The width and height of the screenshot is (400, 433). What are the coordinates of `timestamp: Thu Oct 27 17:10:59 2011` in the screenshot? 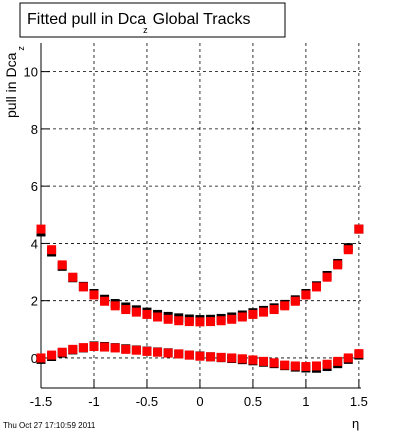 It's located at (49, 425).